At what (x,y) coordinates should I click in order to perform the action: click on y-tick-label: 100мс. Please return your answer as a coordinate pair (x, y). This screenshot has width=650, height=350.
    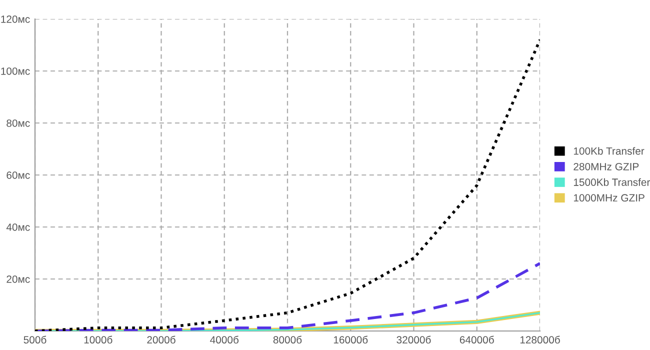
    Looking at the image, I should click on (15, 71).